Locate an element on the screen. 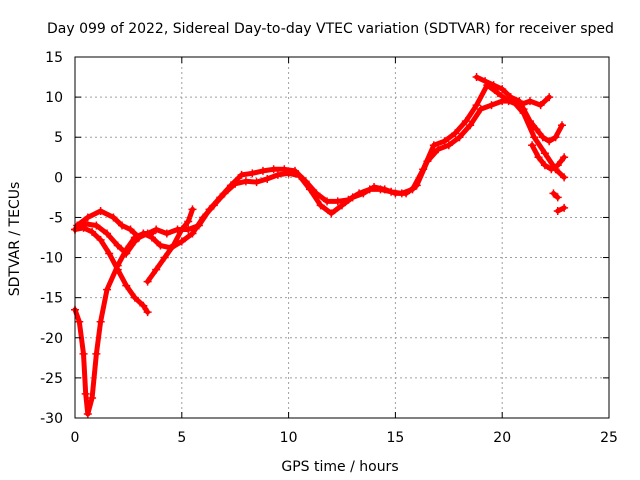 The height and width of the screenshot is (480, 640). y-tick-label: 5 is located at coordinates (58, 138).